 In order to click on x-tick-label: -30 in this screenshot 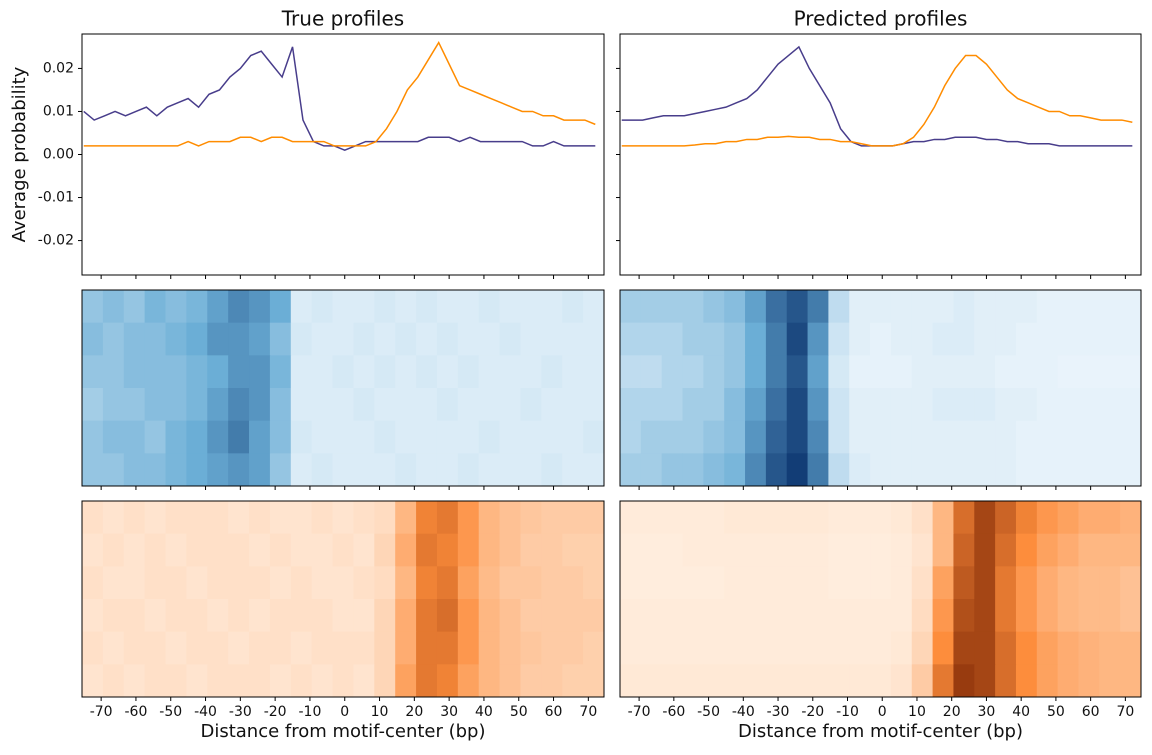, I will do `click(778, 712)`.